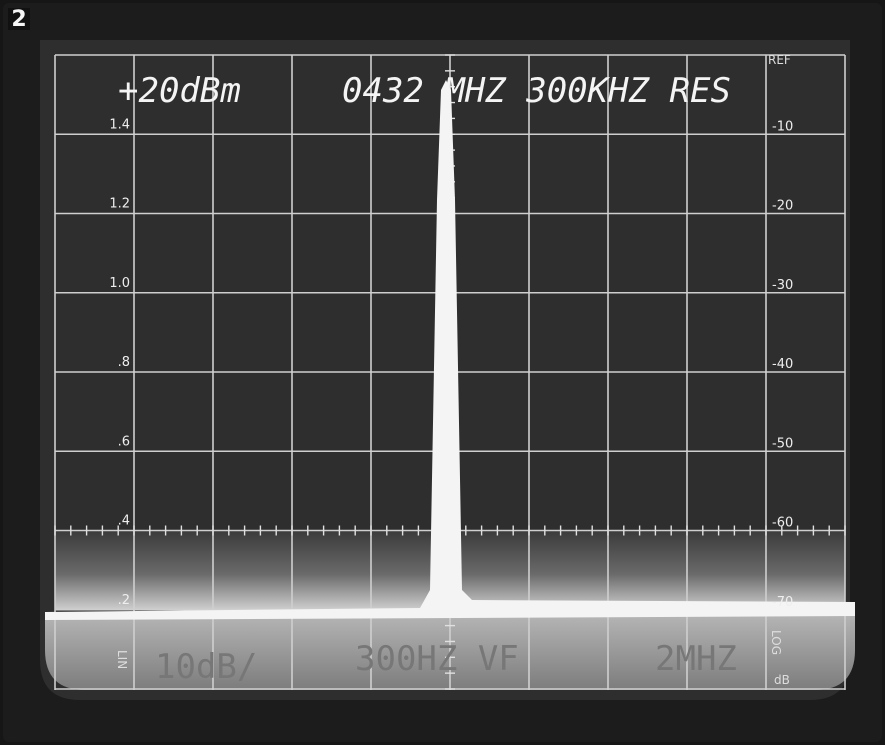  I want to click on right-scale-label: -40, so click(782, 364).